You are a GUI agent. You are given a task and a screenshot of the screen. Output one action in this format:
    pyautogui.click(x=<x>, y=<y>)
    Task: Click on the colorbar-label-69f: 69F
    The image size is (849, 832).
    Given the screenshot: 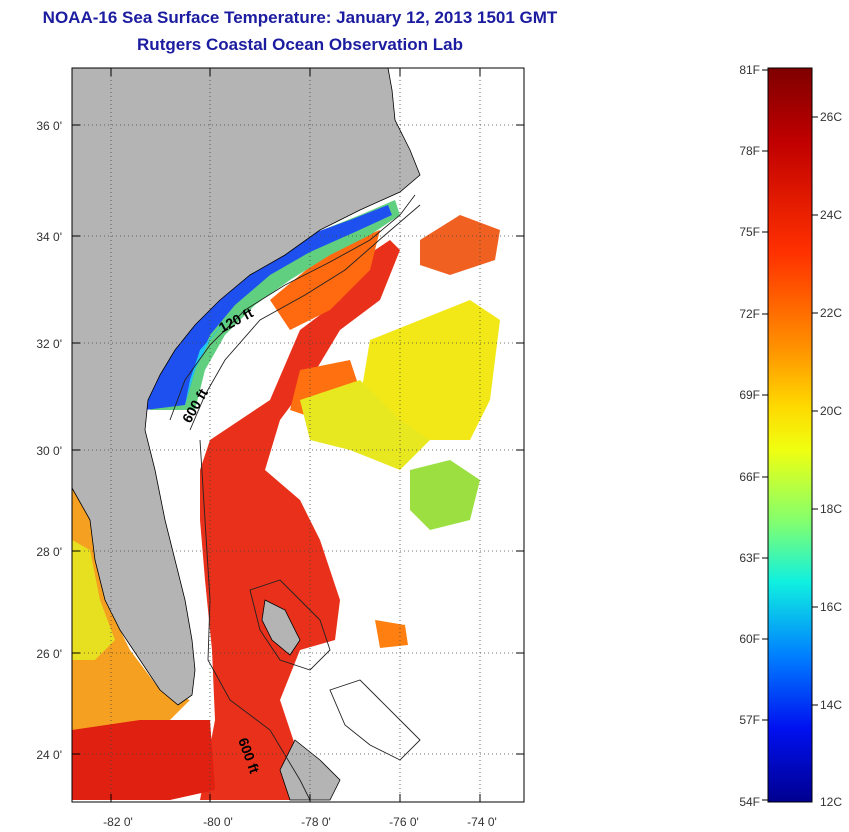 What is the action you would take?
    pyautogui.click(x=749, y=395)
    